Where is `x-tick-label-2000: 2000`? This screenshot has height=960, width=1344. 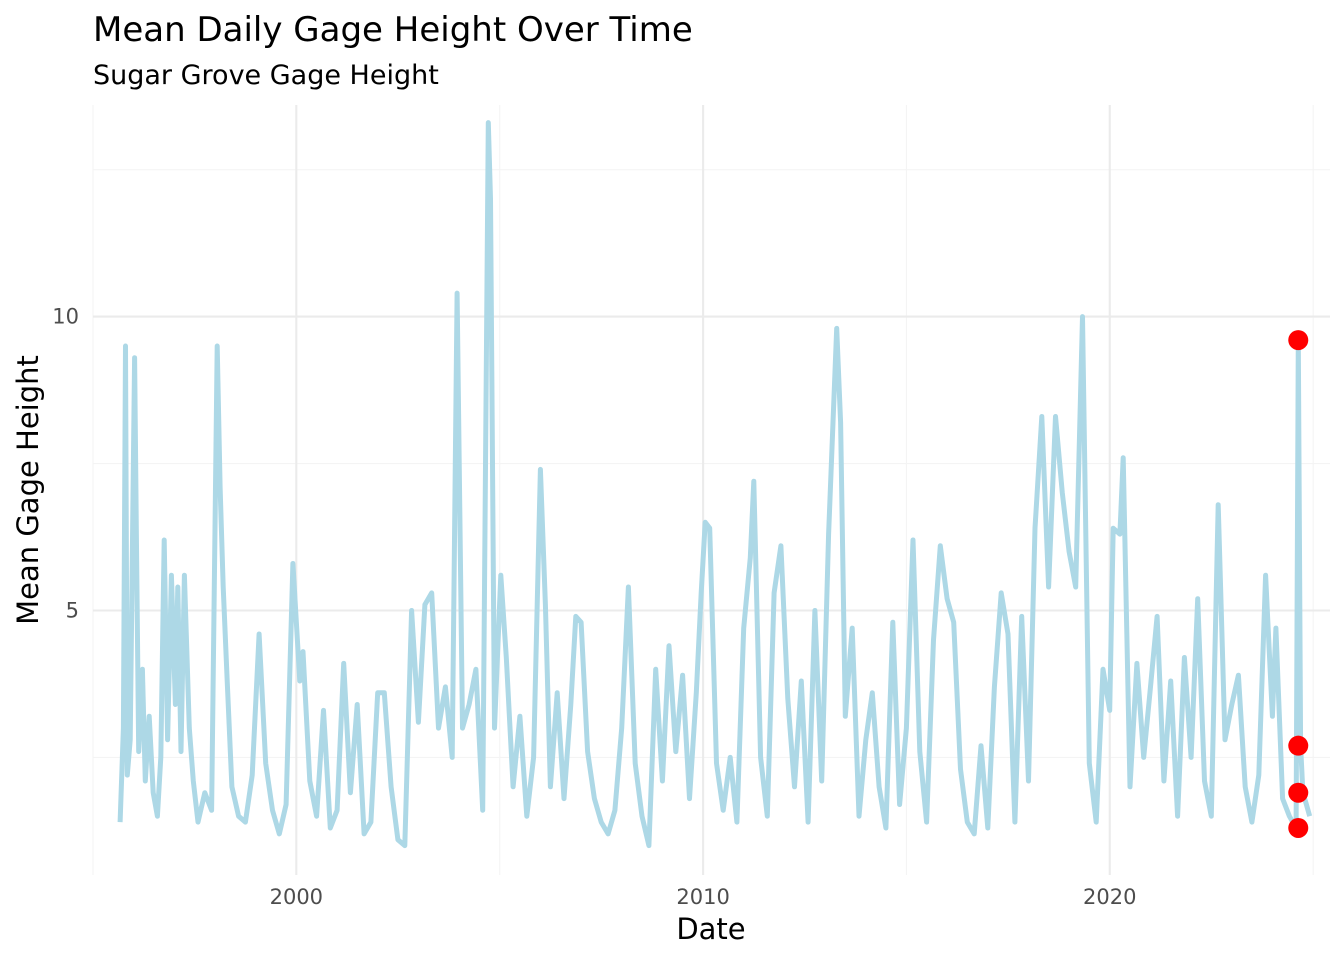
x-tick-label-2000: 2000 is located at coordinates (296, 897).